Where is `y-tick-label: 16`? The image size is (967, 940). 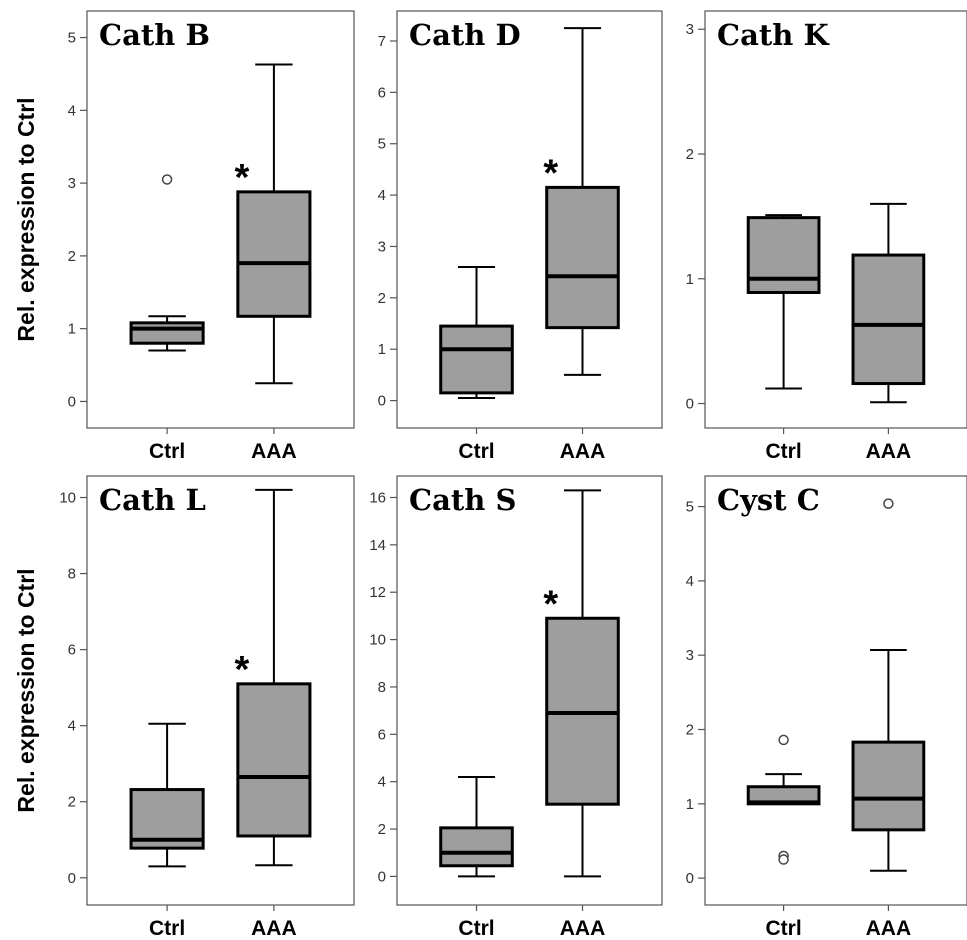 y-tick-label: 16 is located at coordinates (377, 497).